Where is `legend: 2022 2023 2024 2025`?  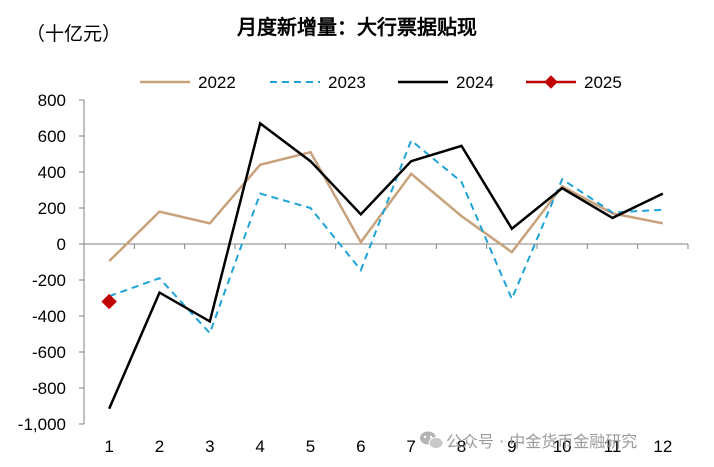
legend: 2022 2023 2024 2025 is located at coordinates (381, 82).